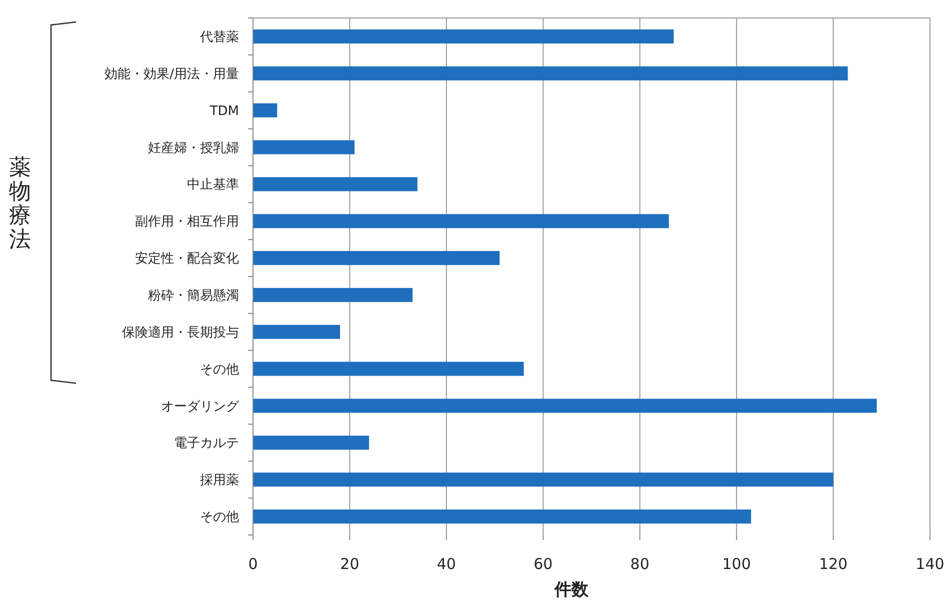 Image resolution: width=946 pixels, height=601 pixels. Describe the element at coordinates (171, 74) in the screenshot. I see `y-tick-label: 効能・効果/用法・用量` at that location.